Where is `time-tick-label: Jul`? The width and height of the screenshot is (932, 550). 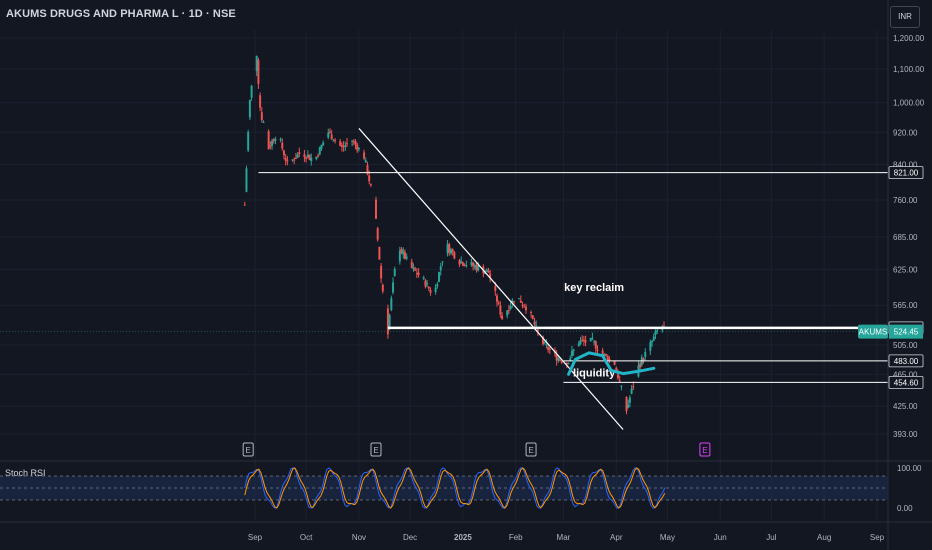 time-tick-label: Jul is located at coordinates (771, 537).